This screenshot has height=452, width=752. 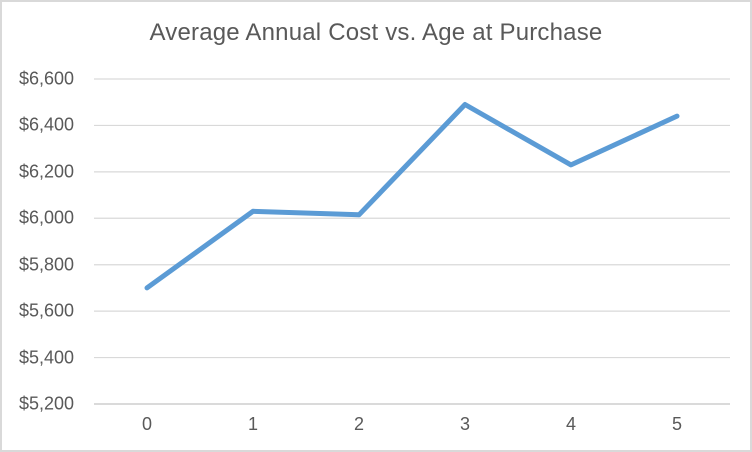 What do you see at coordinates (147, 424) in the screenshot?
I see `x-axis-tick-label: 0` at bounding box center [147, 424].